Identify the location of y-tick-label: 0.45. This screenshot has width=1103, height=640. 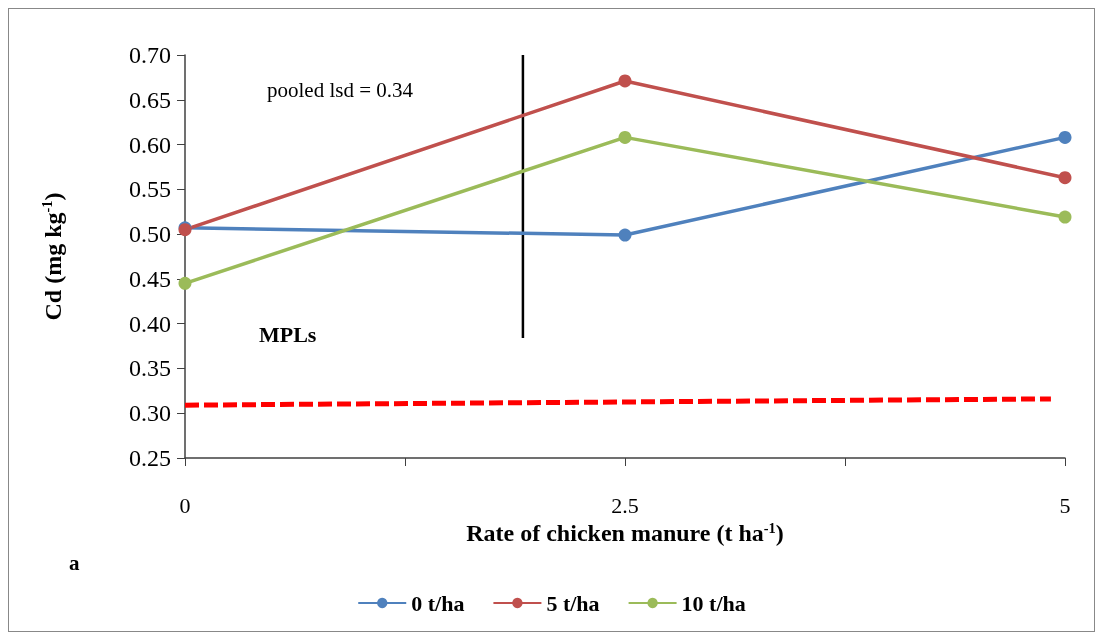
(150, 278).